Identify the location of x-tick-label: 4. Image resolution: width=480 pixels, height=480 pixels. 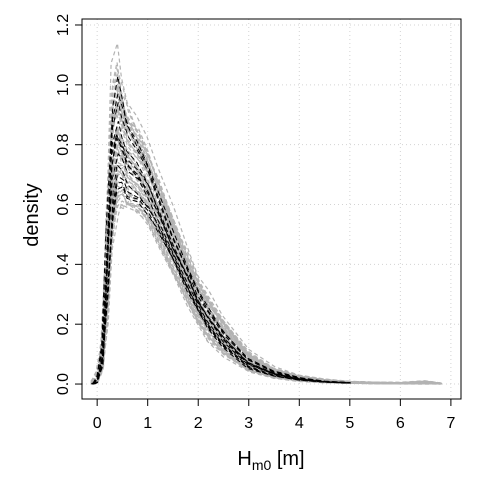
(299, 423).